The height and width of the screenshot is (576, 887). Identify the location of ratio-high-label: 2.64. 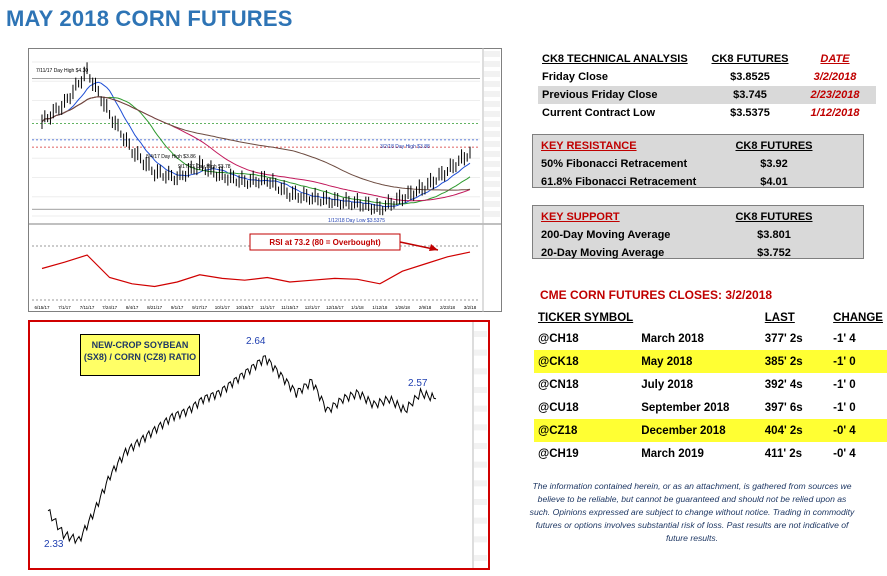
(256, 341).